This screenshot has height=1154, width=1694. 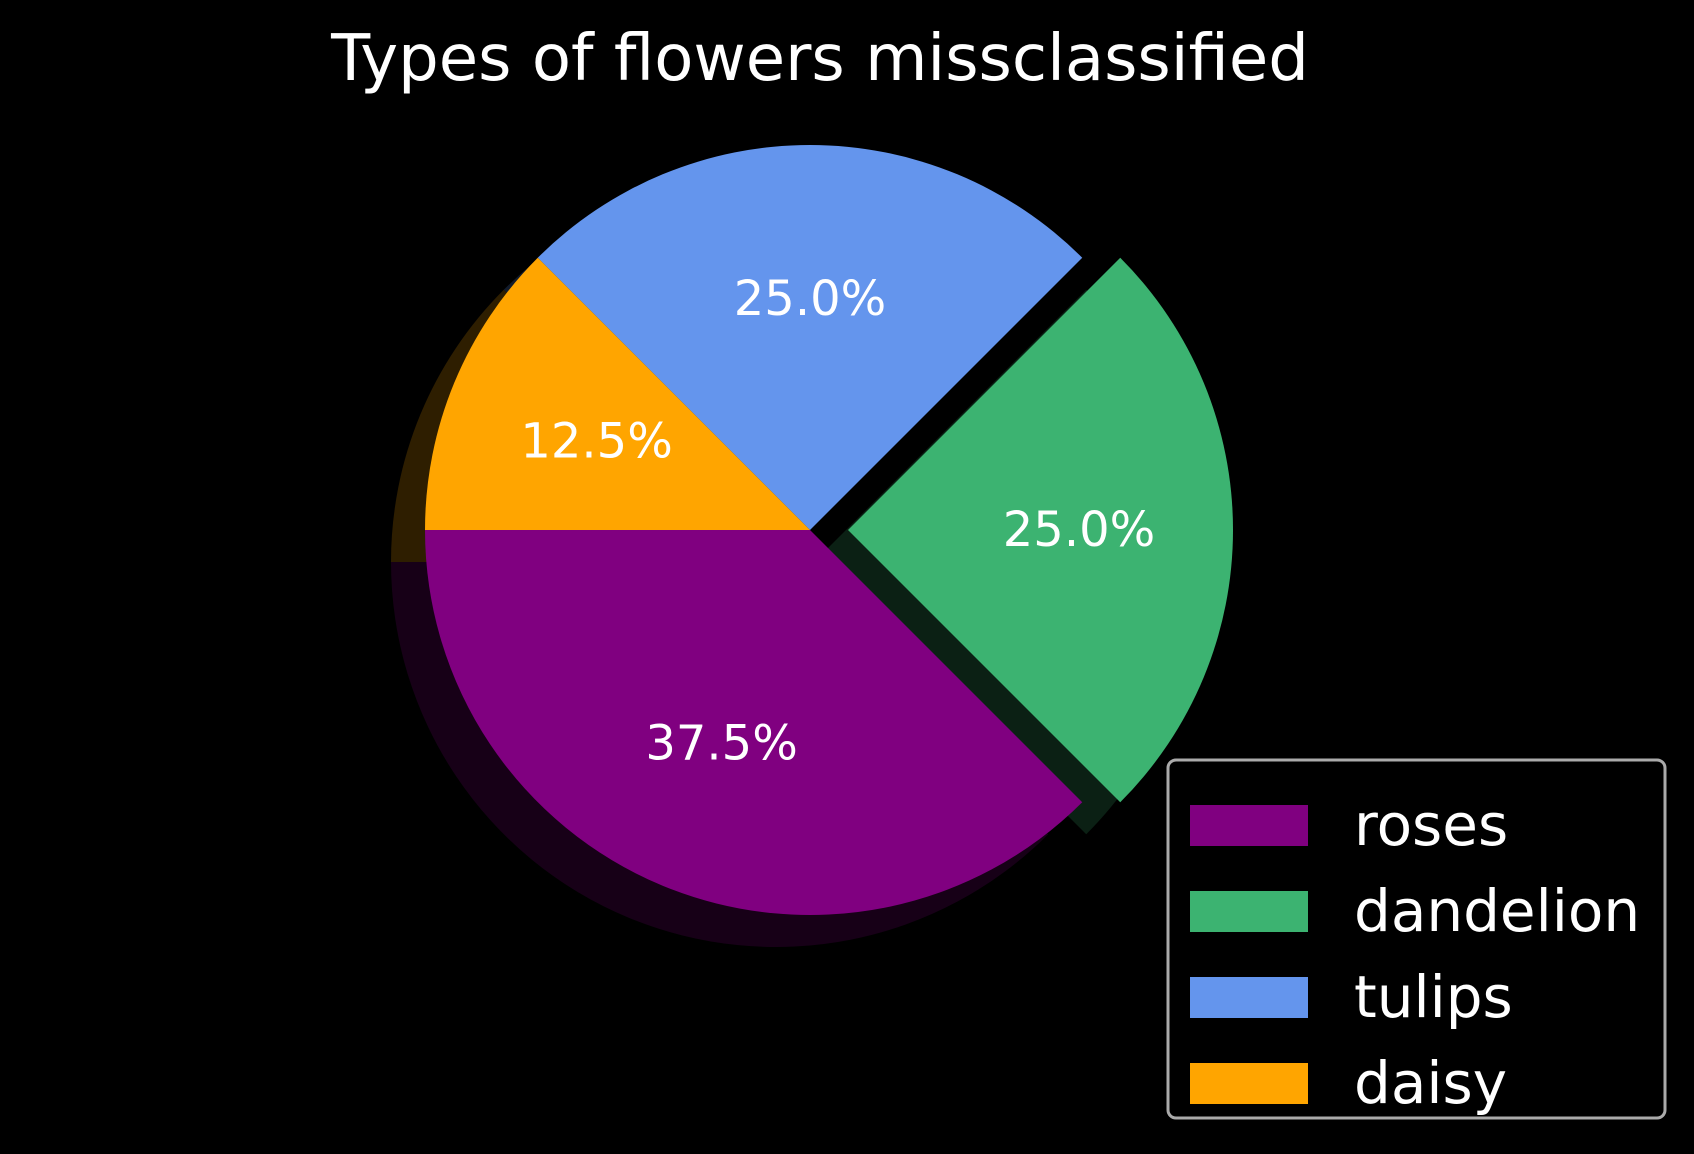 What do you see at coordinates (1249, 997) in the screenshot?
I see `legend-swatch-tulips` at bounding box center [1249, 997].